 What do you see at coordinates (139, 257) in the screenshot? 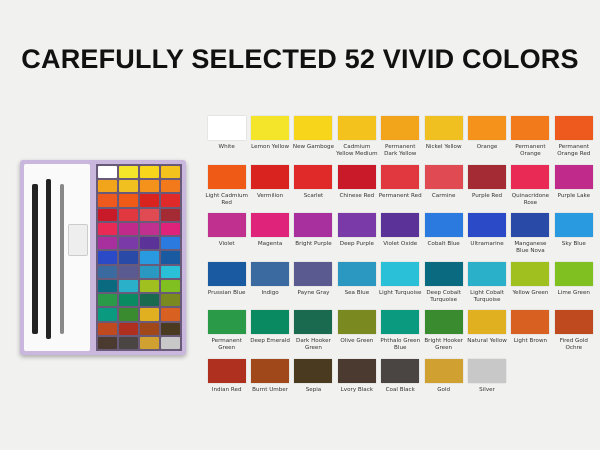
I see `paint-tray` at bounding box center [139, 257].